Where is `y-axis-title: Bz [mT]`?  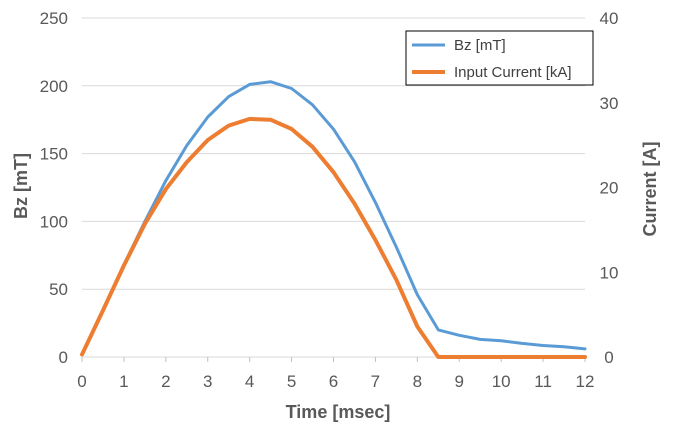
y-axis-title: Bz [mT] is located at coordinates (21, 186).